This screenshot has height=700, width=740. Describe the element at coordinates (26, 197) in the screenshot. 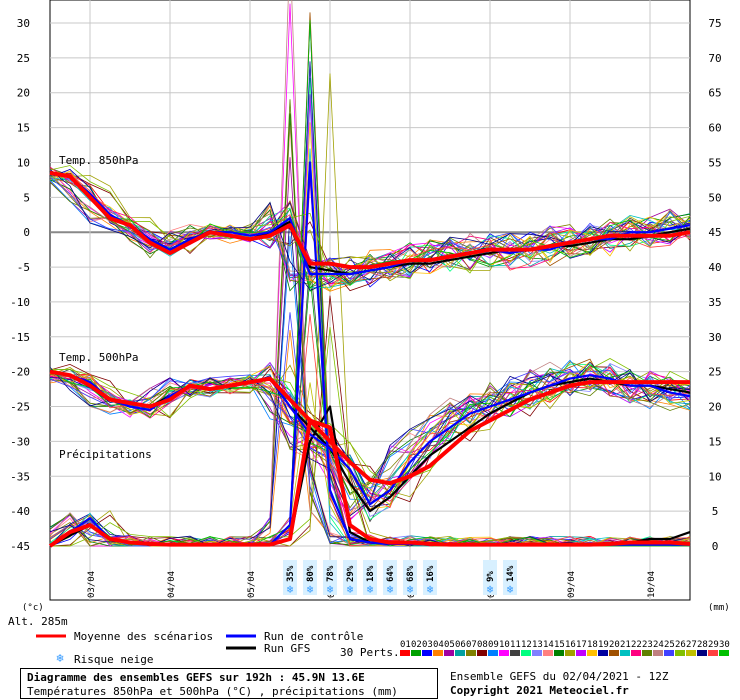

I see `left-tick-label: 5` at that location.